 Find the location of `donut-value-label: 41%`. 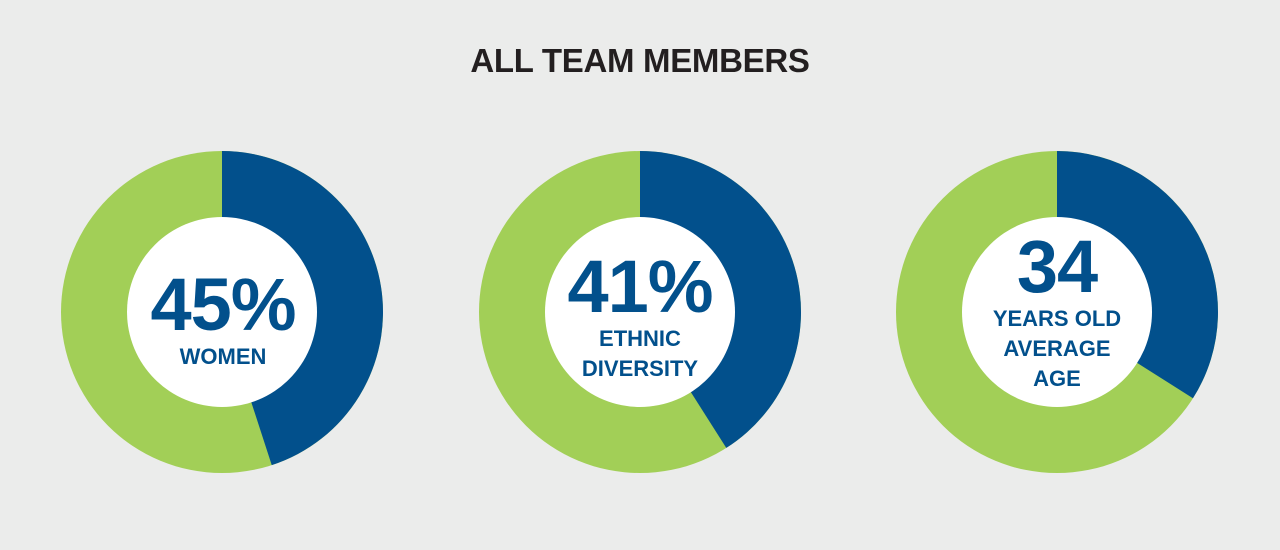

donut-value-label: 41% is located at coordinates (640, 286).